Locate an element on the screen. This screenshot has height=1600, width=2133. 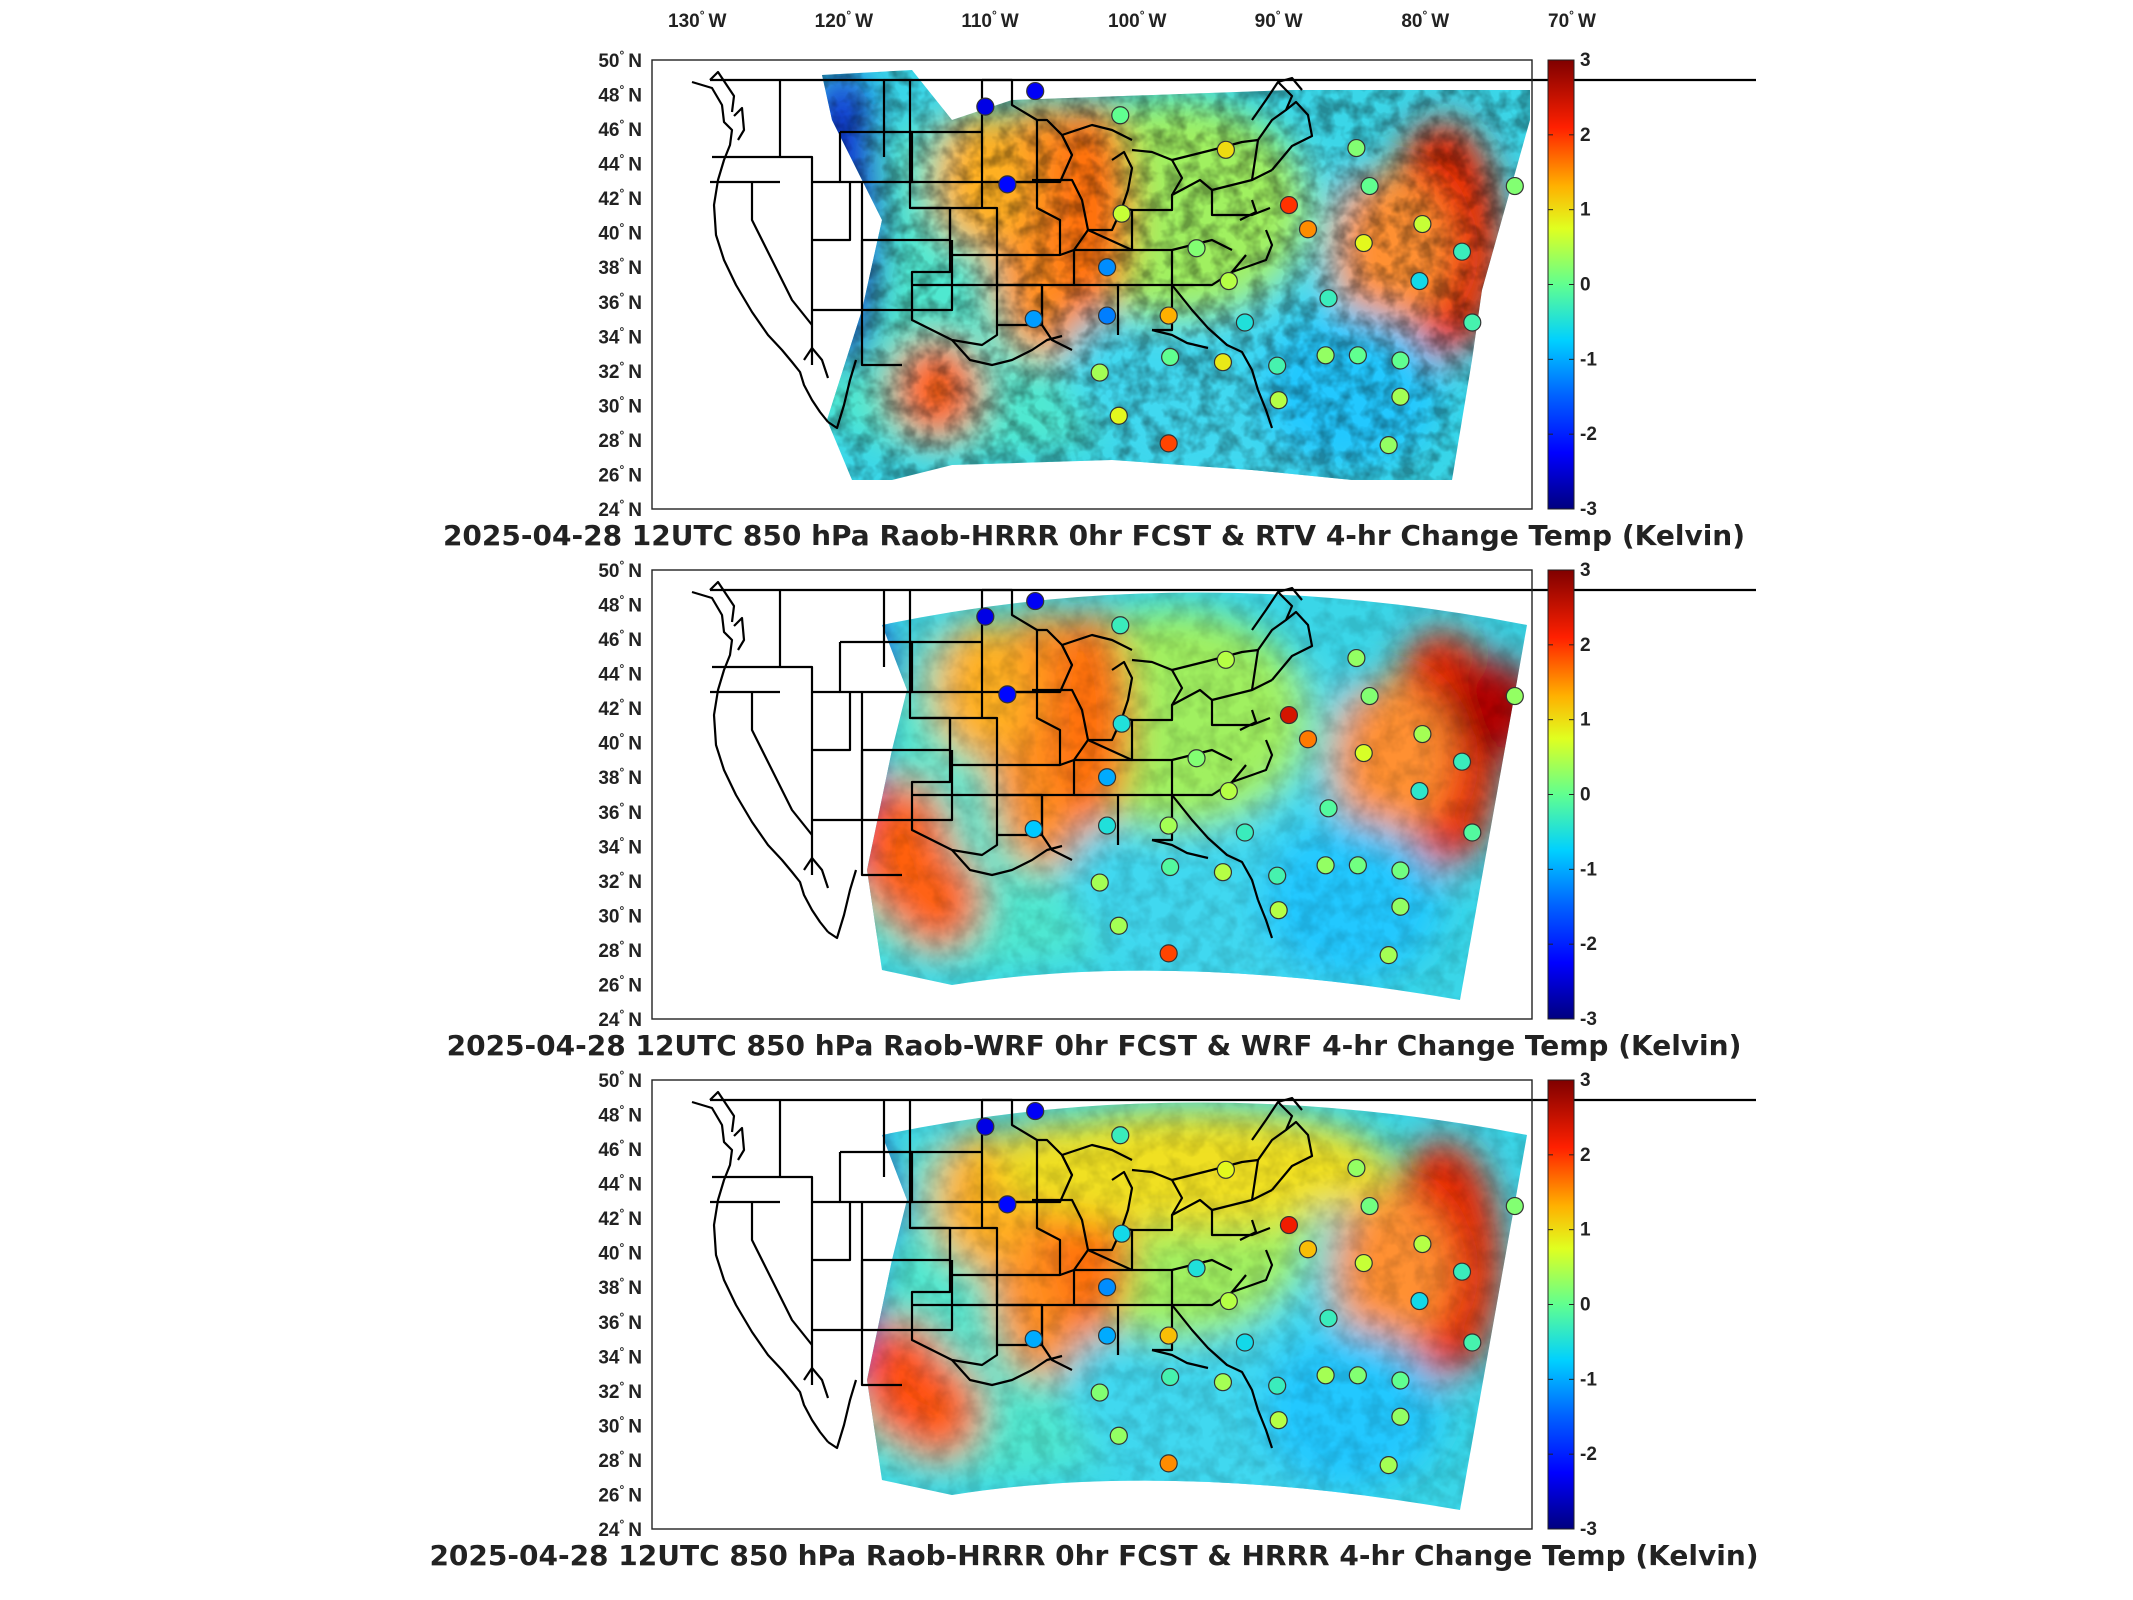
latitude-label: 48° N is located at coordinates (620, 95).